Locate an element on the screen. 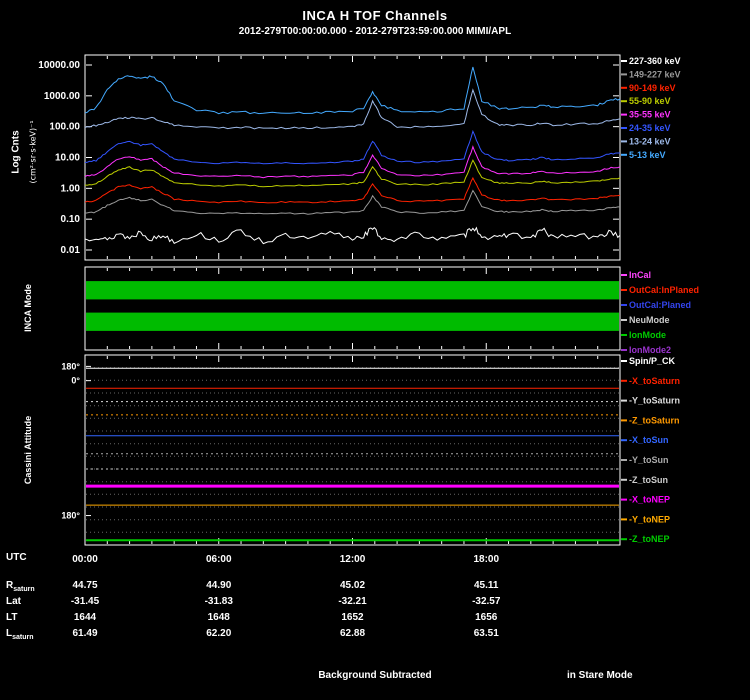 The height and width of the screenshot is (700, 750). legend-label-energy-channel: 13-24 keV is located at coordinates (650, 141).